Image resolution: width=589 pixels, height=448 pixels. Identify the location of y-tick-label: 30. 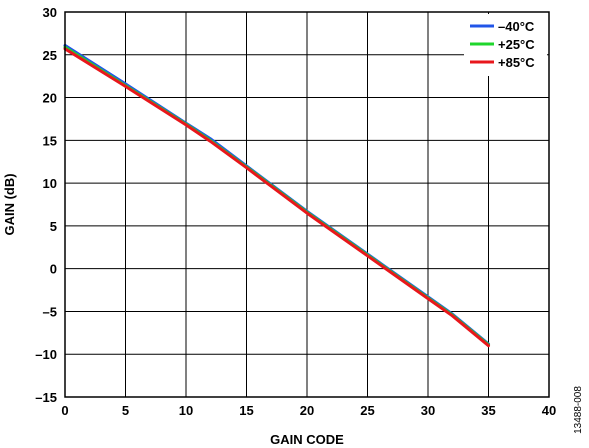
(50, 12).